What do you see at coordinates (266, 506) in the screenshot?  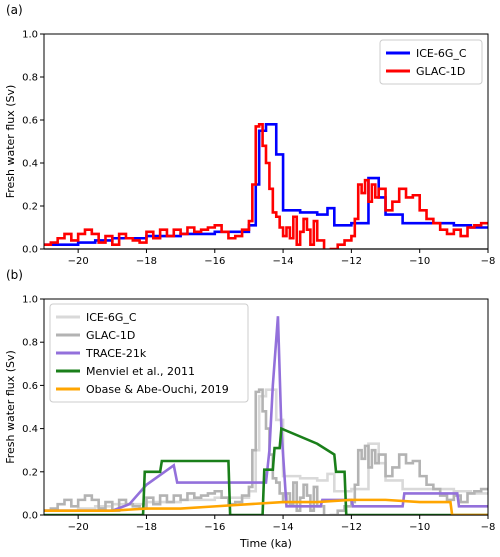 I see `series-line-obase-abe-ouchi-2019` at bounding box center [266, 506].